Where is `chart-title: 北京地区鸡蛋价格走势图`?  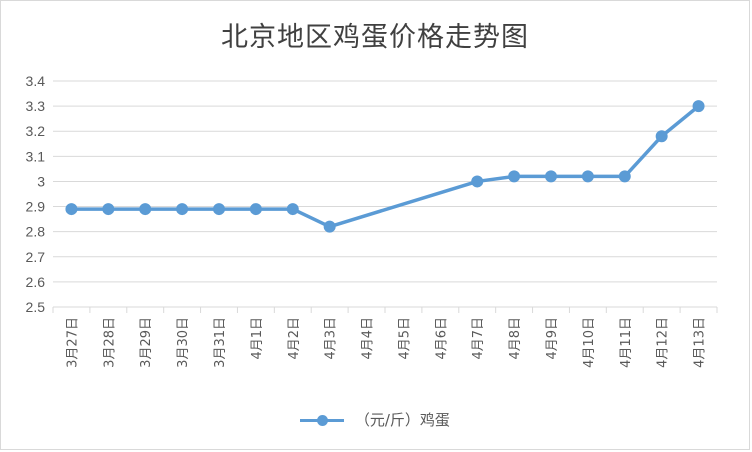 chart-title: 北京地区鸡蛋价格走势图 is located at coordinates (375, 37).